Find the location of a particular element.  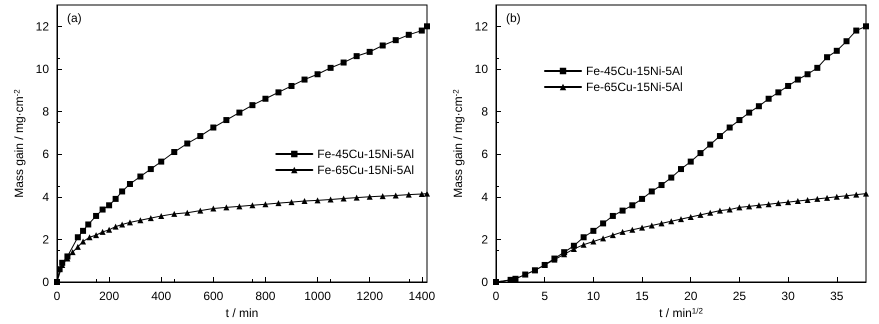

x-tick-label: 15 is located at coordinates (642, 296).